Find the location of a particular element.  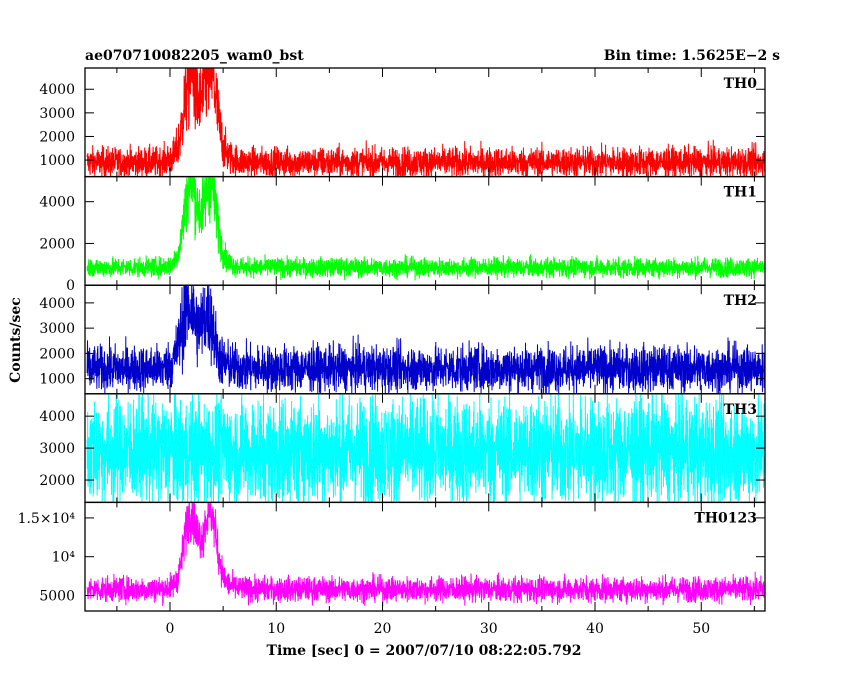

panel-th0123: 5000 10⁴ 1.5×10⁴ TH0123 is located at coordinates (392, 556).